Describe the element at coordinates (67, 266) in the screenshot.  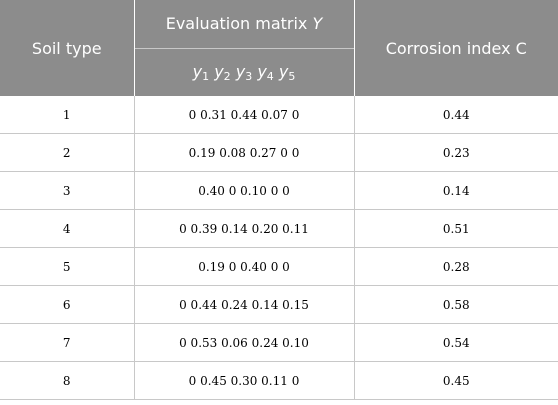
I see `cell-soil-type: 5` at that location.